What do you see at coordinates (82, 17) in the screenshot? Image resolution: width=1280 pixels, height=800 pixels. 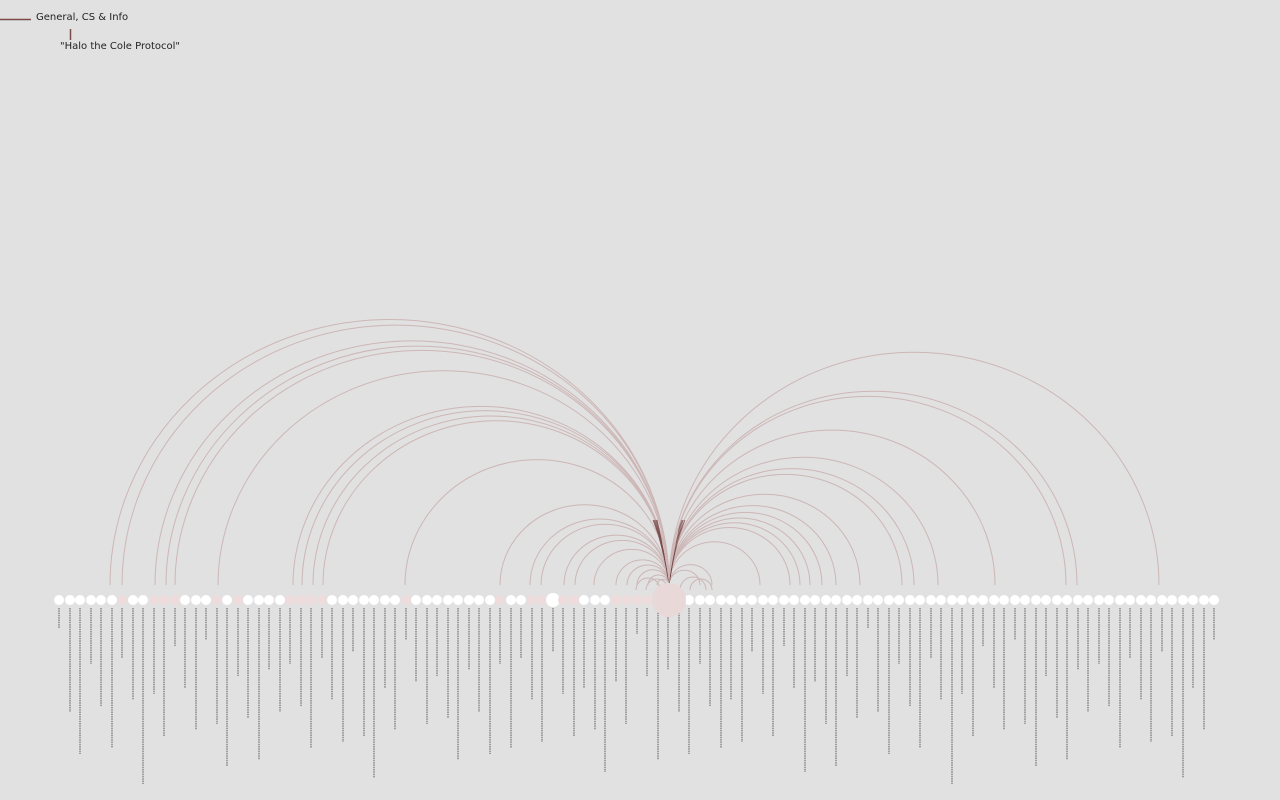 I see `breadcrumb-category: General, CS & Info` at bounding box center [82, 17].